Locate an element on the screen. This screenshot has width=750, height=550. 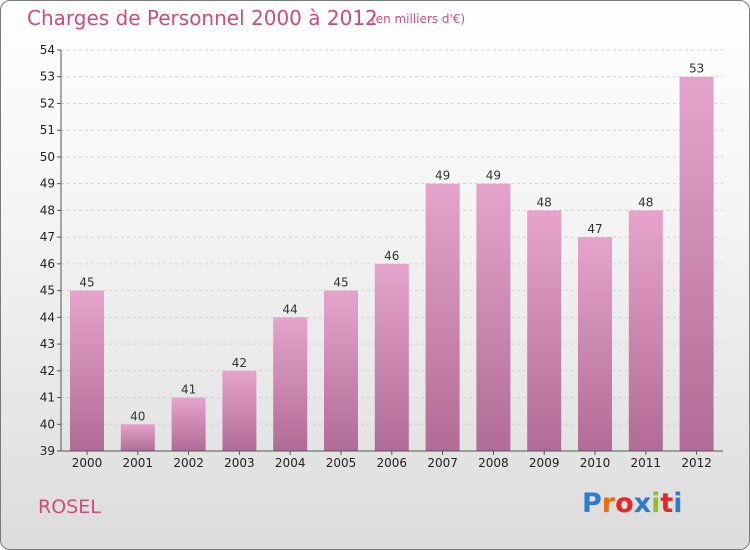
x-tick-label: 2007 is located at coordinates (442, 463).